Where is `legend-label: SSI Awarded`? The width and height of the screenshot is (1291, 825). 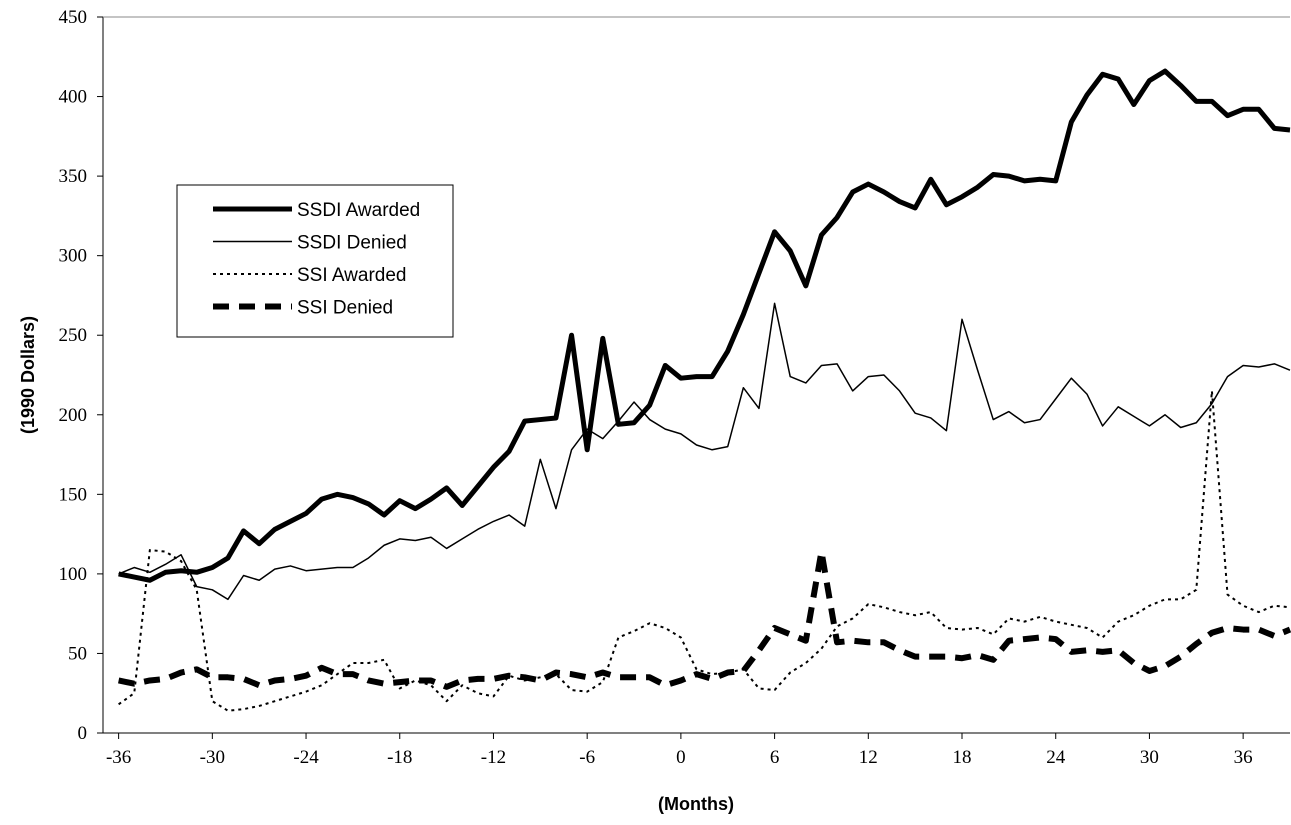
legend-label: SSI Awarded is located at coordinates (352, 275).